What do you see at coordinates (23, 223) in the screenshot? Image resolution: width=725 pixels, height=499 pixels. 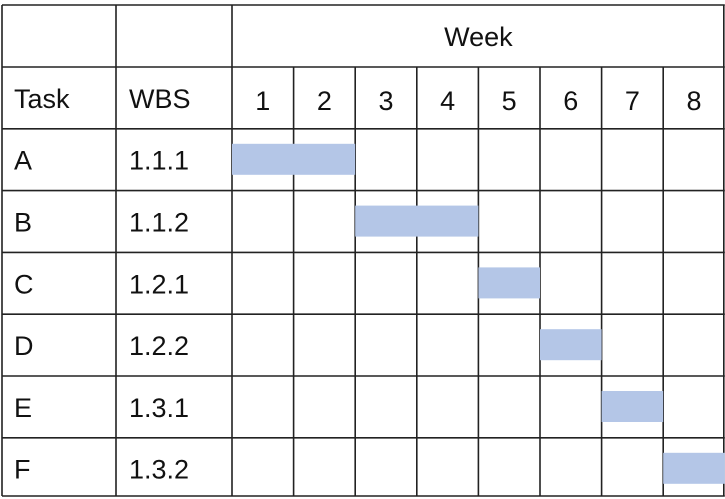 I see `task-label: B` at bounding box center [23, 223].